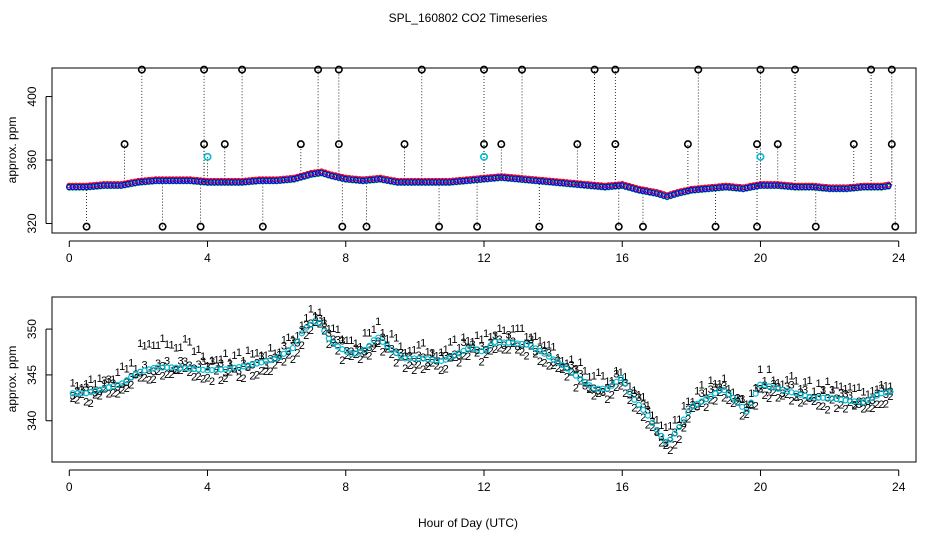  Describe the element at coordinates (207, 258) in the screenshot. I see `top-x-tick-label: 4` at that location.